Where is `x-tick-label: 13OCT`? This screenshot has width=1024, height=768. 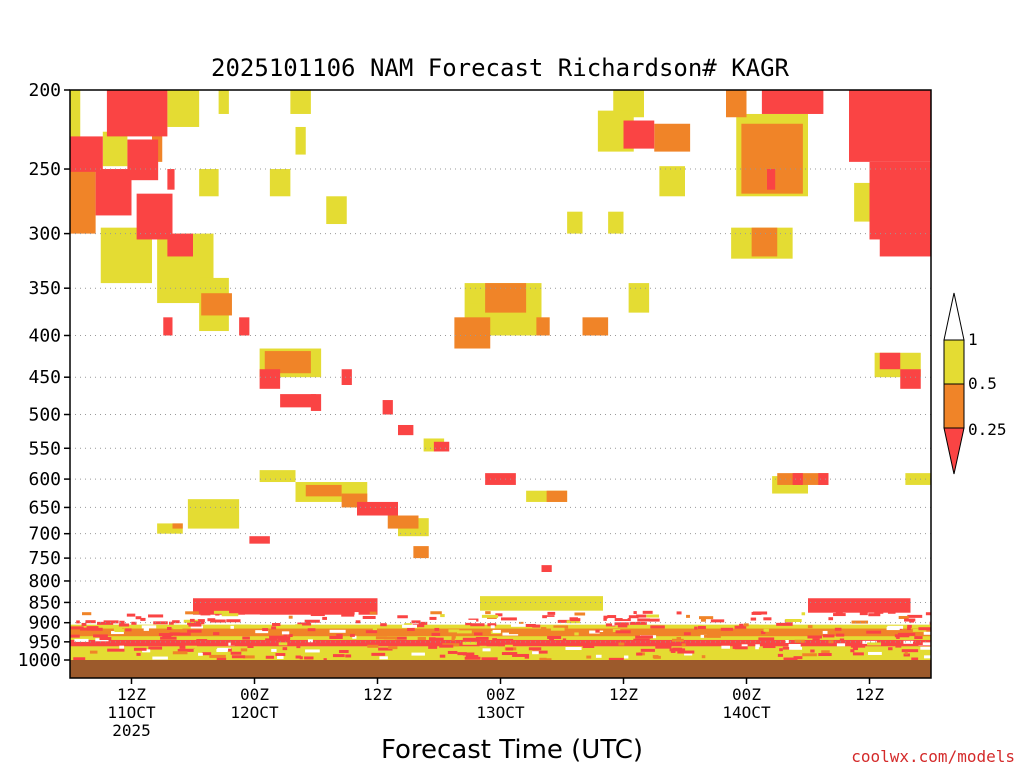
x-tick-label: 13OCT is located at coordinates (500, 712).